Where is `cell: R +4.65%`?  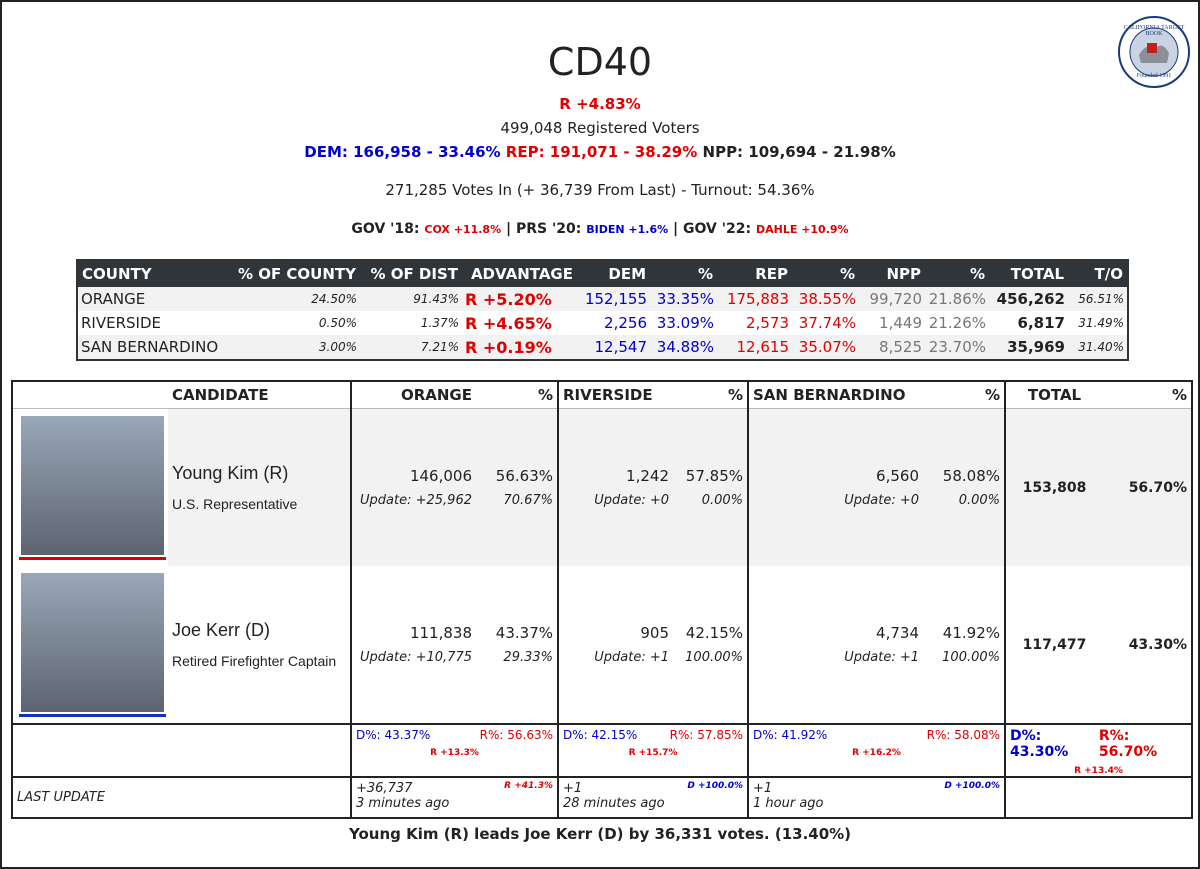
cell: R +4.65% is located at coordinates (508, 323).